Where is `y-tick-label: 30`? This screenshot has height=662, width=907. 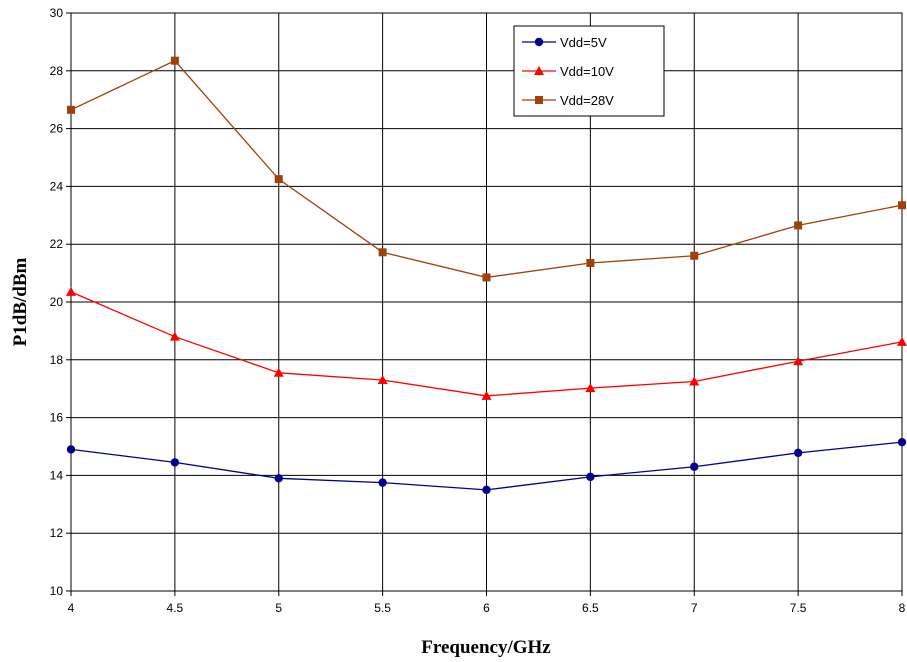
y-tick-label: 30 is located at coordinates (57, 13).